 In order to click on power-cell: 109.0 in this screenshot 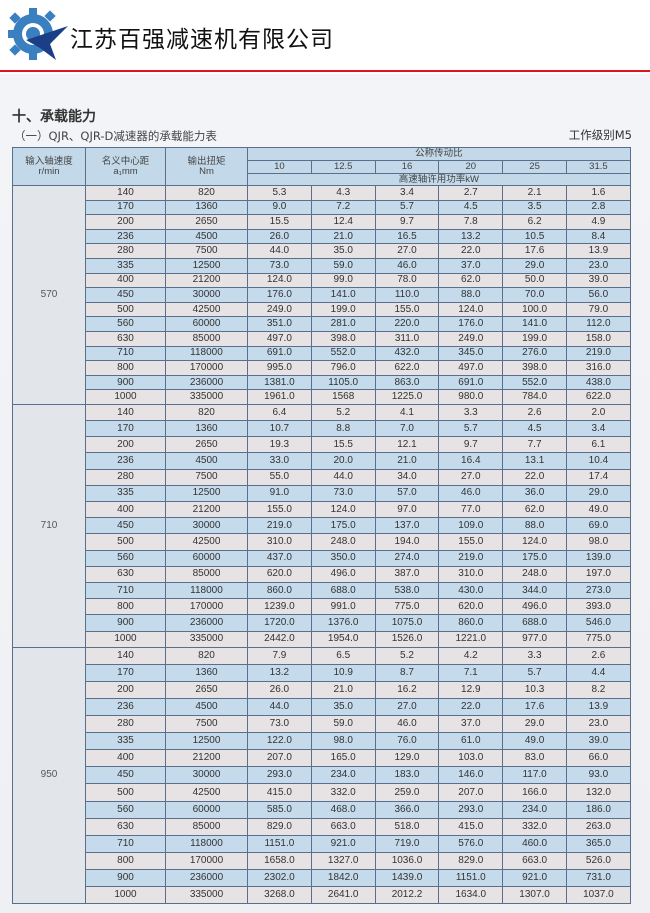, I will do `click(471, 526)`.